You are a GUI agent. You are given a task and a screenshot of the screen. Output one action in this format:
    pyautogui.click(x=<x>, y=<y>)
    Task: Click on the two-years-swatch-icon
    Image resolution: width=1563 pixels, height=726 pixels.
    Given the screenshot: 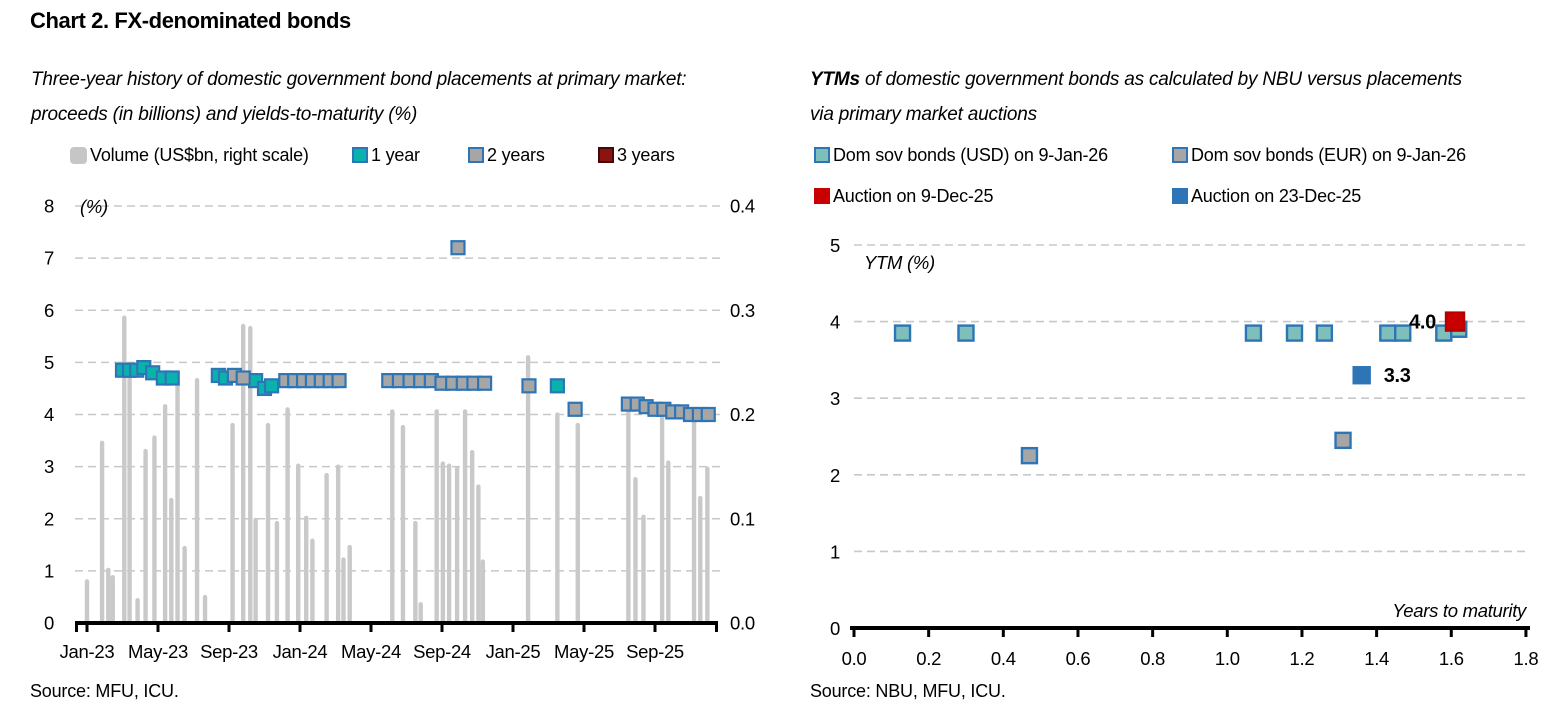 What is the action you would take?
    pyautogui.click(x=476, y=155)
    